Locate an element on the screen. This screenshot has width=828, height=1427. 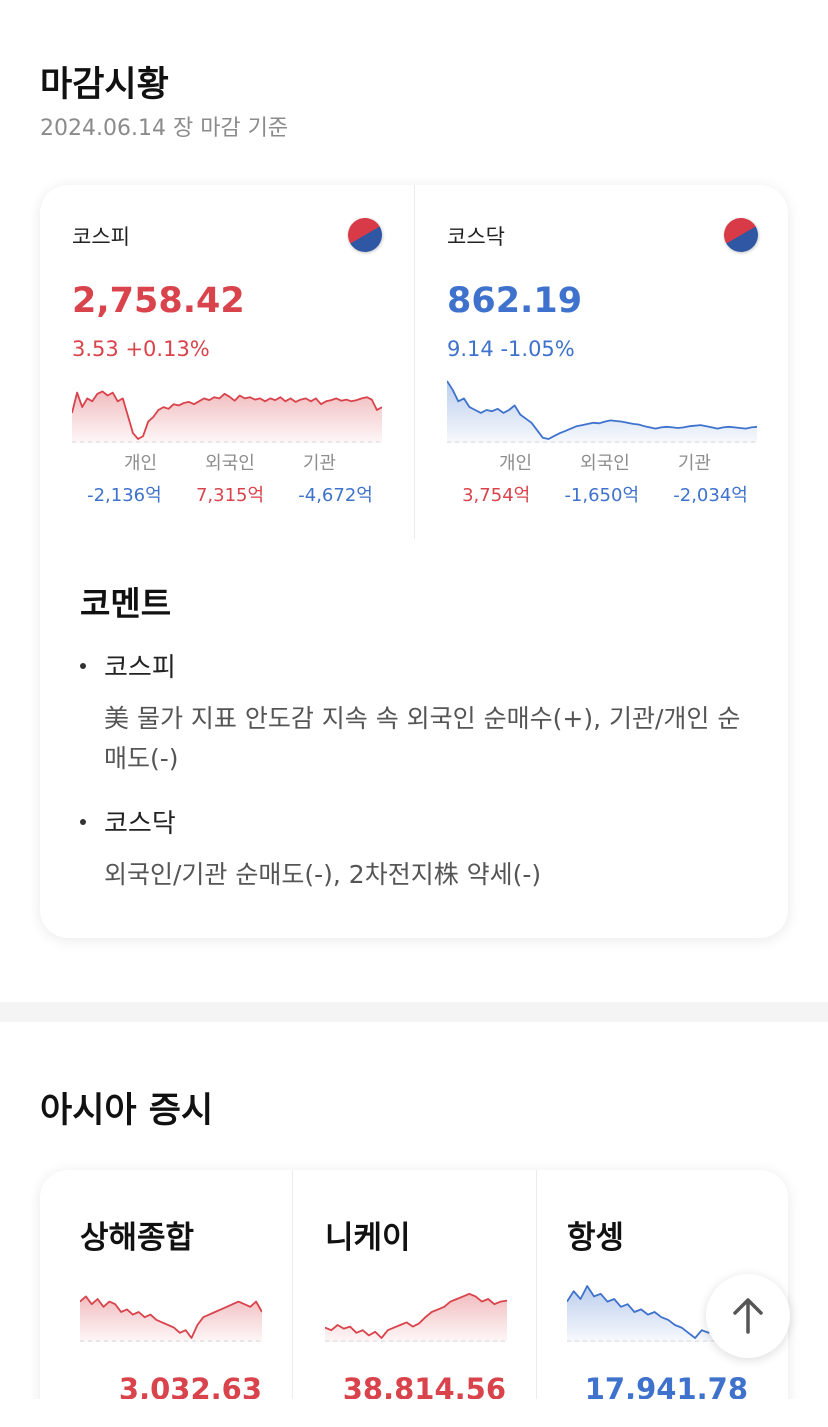
asia-section-title: 아시아 증시 is located at coordinates (127, 1111).